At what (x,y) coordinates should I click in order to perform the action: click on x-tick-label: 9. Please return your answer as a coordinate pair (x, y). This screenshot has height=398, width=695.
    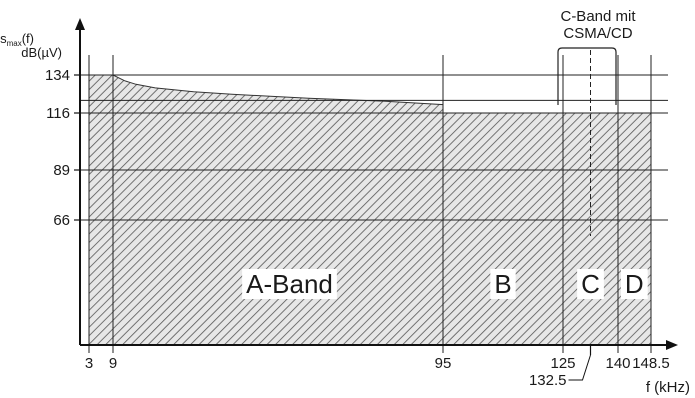
    Looking at the image, I should click on (113, 363).